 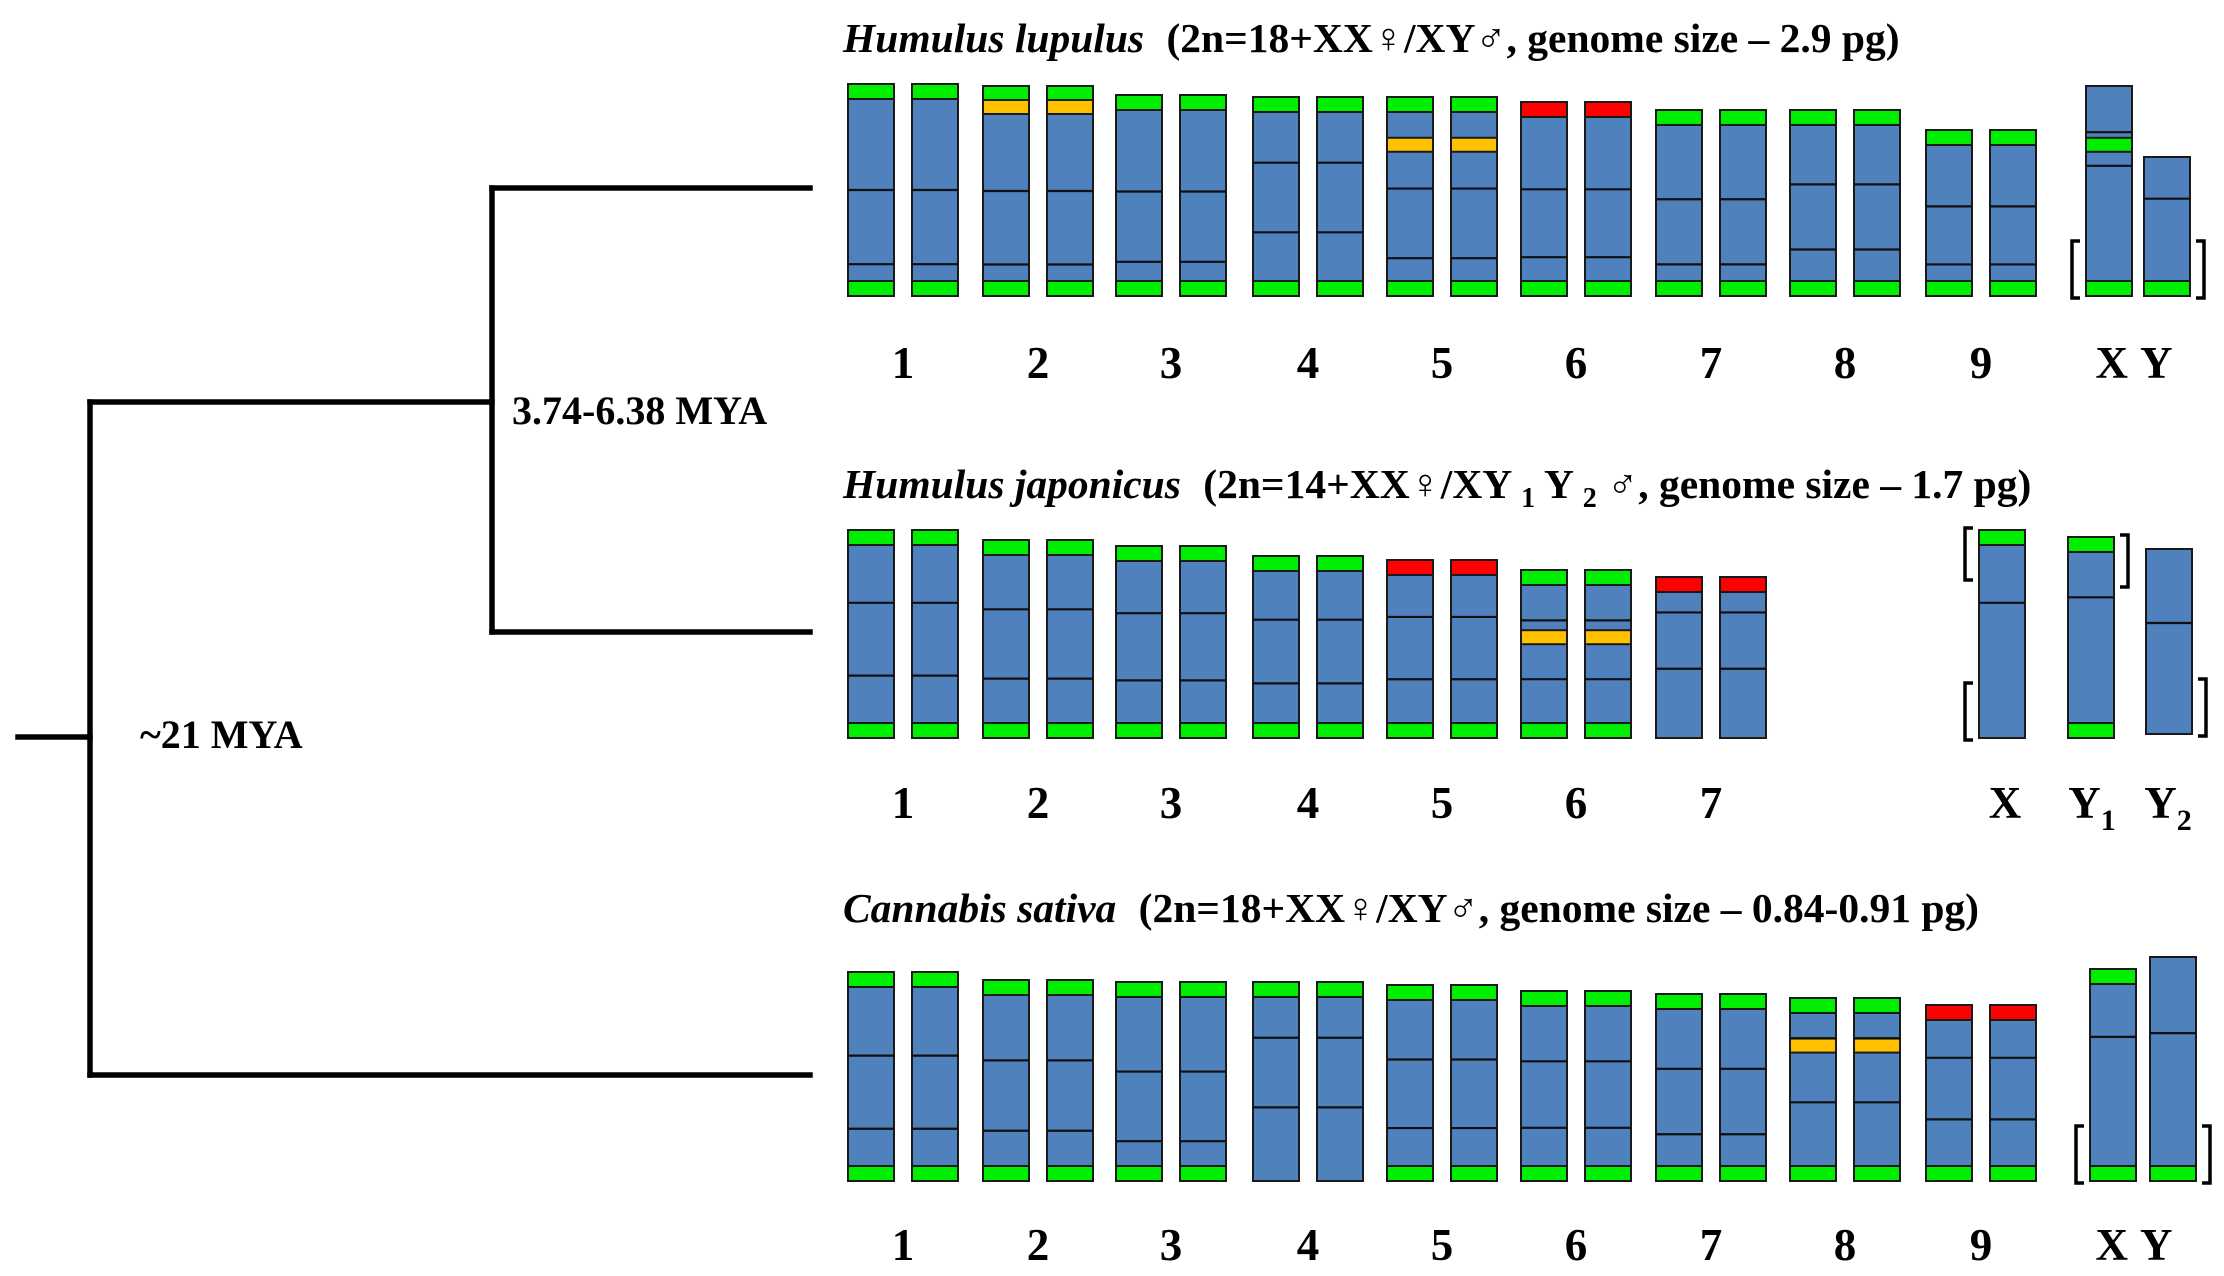 I want to click on chromosome-number: 1, so click(x=903, y=363).